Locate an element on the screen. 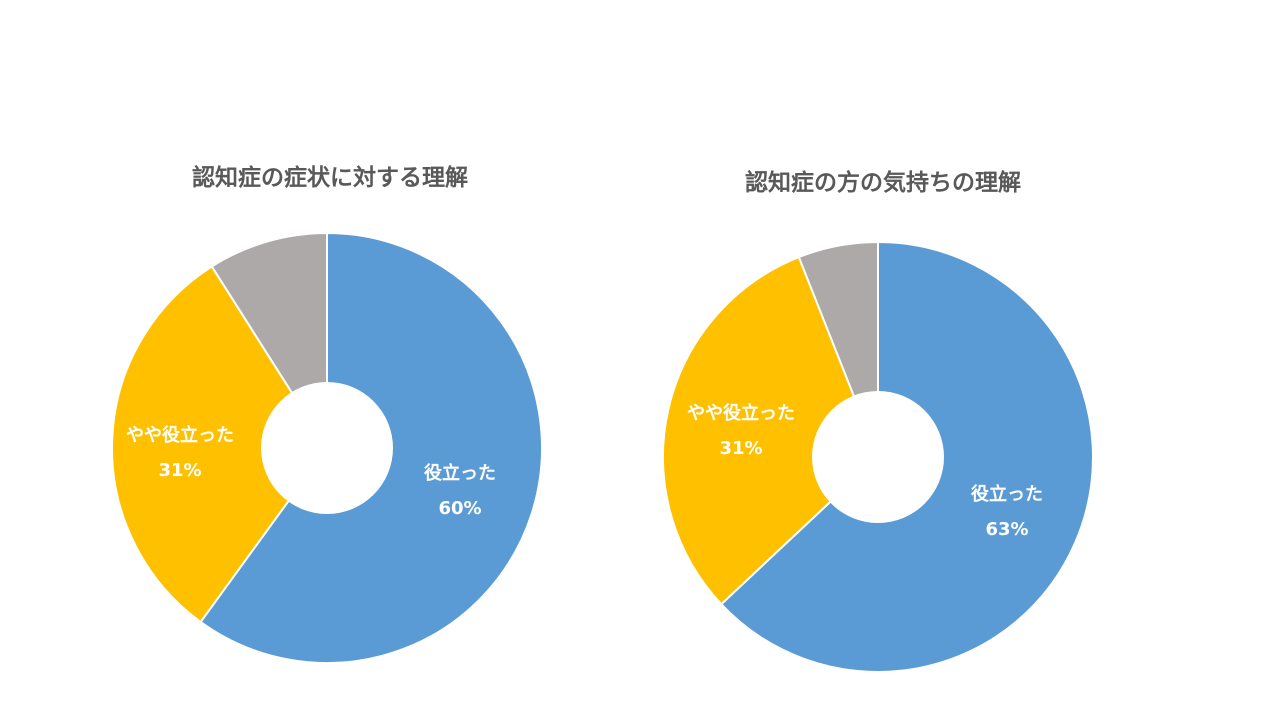 Image resolution: width=1280 pixels, height=720 pixels. data-label-name-somewhat-helpful-symptoms: やや役立った is located at coordinates (180, 435).